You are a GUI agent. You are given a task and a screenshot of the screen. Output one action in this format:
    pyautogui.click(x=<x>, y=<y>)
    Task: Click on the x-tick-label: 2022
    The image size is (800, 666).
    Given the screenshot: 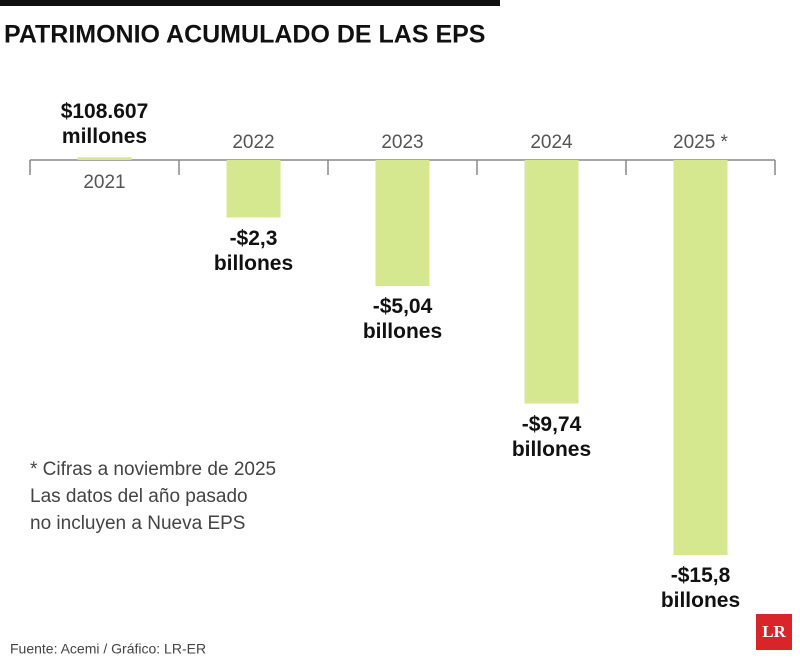 What is the action you would take?
    pyautogui.click(x=253, y=142)
    